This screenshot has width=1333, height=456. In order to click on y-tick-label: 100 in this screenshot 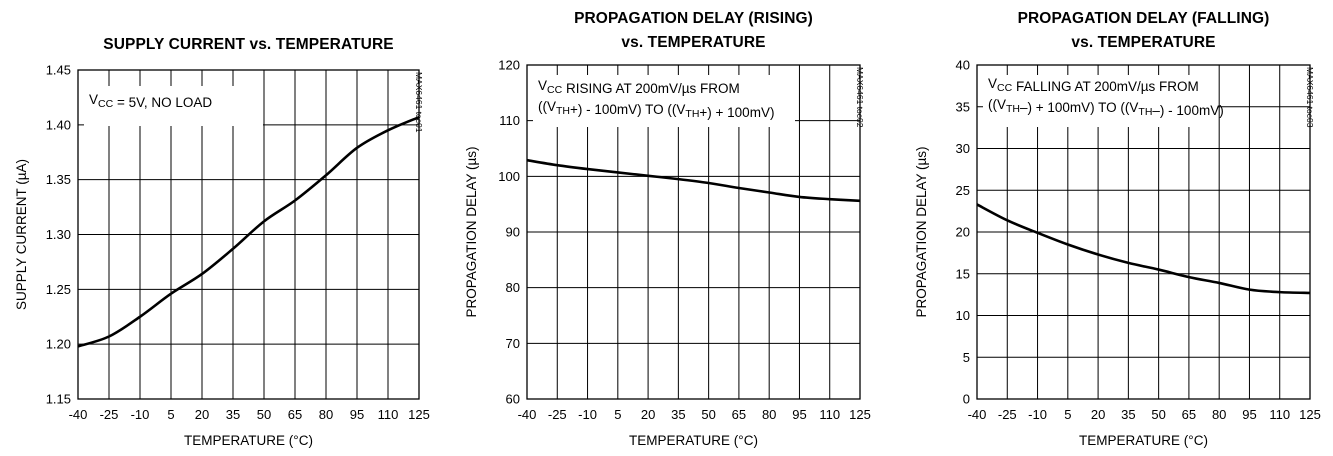, I will do `click(509, 176)`.